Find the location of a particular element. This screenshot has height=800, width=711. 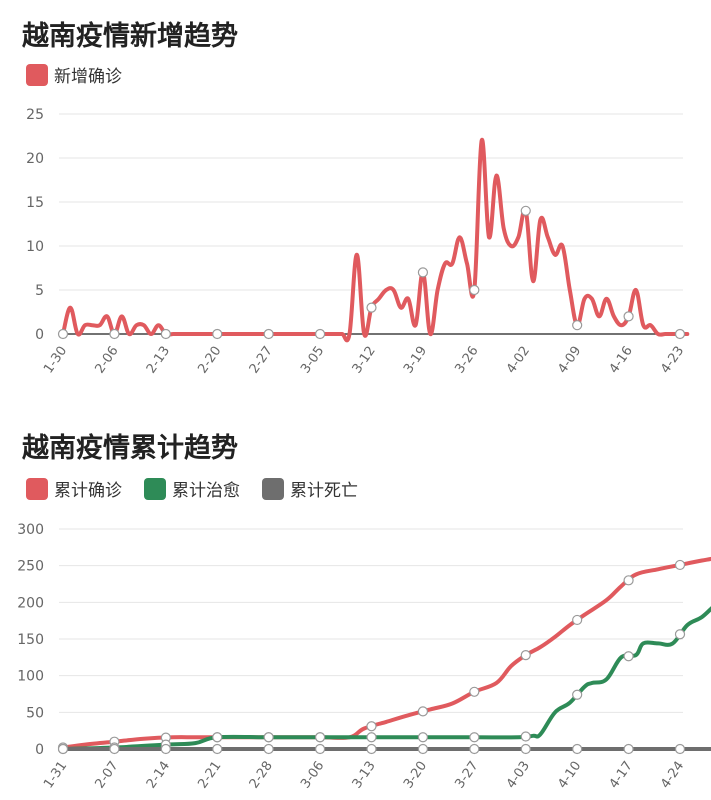

legend-label: 累计治愈 is located at coordinates (206, 491).